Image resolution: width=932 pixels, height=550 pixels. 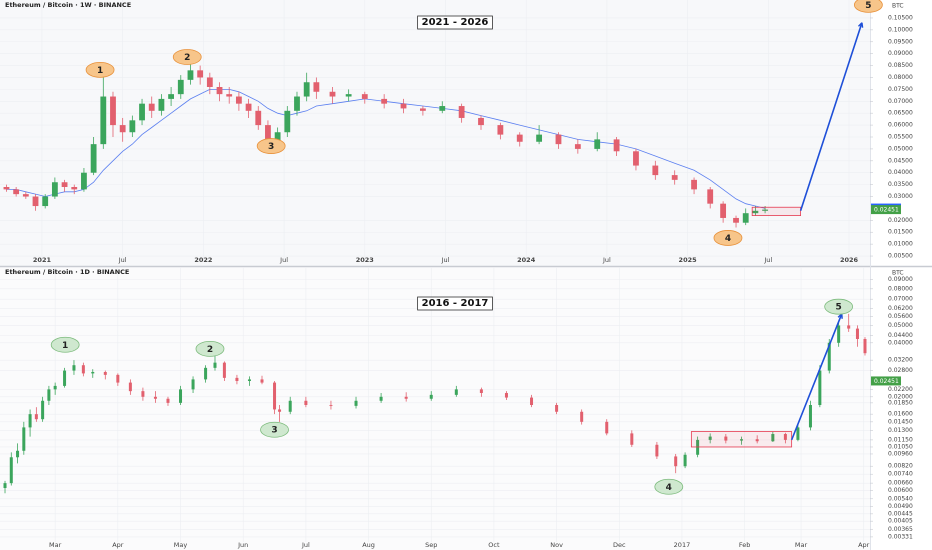 I want to click on y-tick-label: 0.00660, so click(x=900, y=483).